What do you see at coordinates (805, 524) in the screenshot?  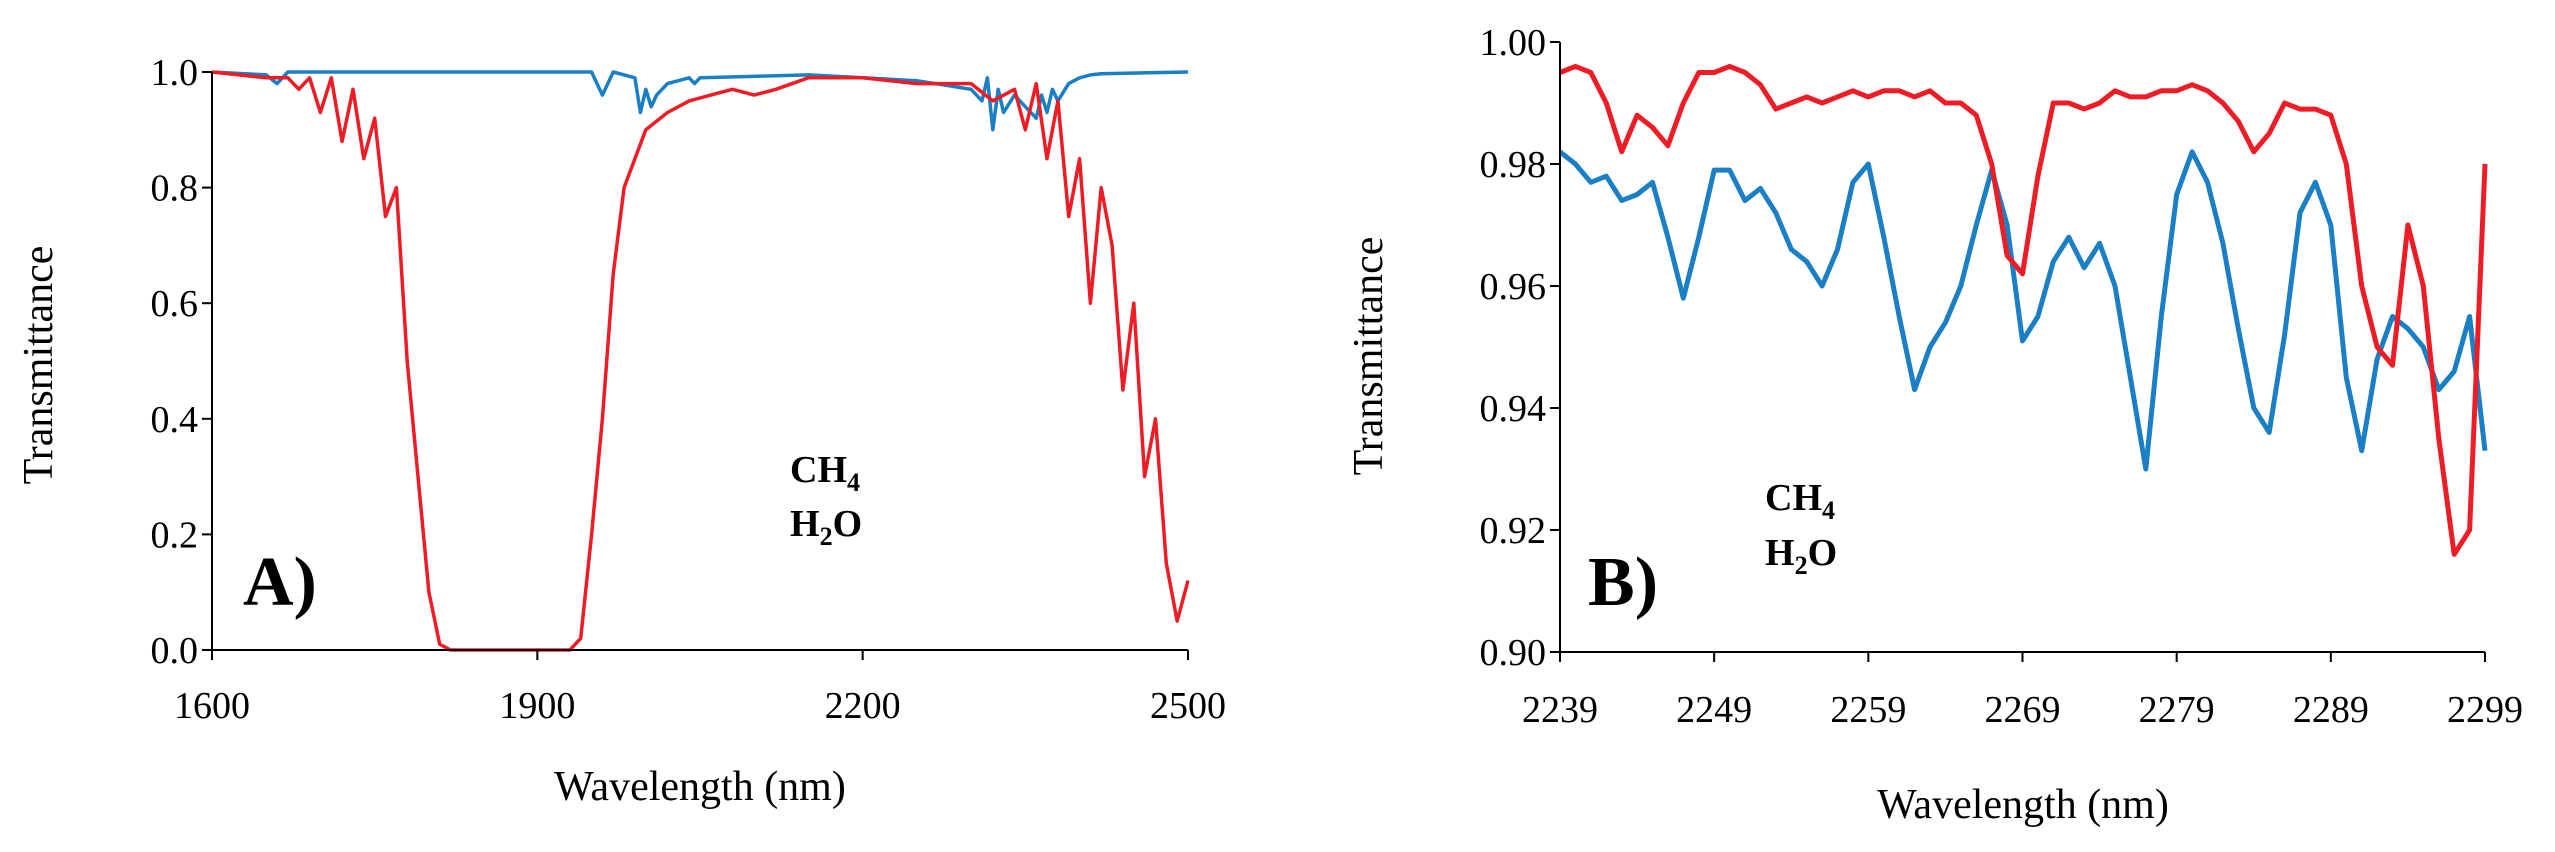 I see `chart-a-legend-h2o-main: H` at bounding box center [805, 524].